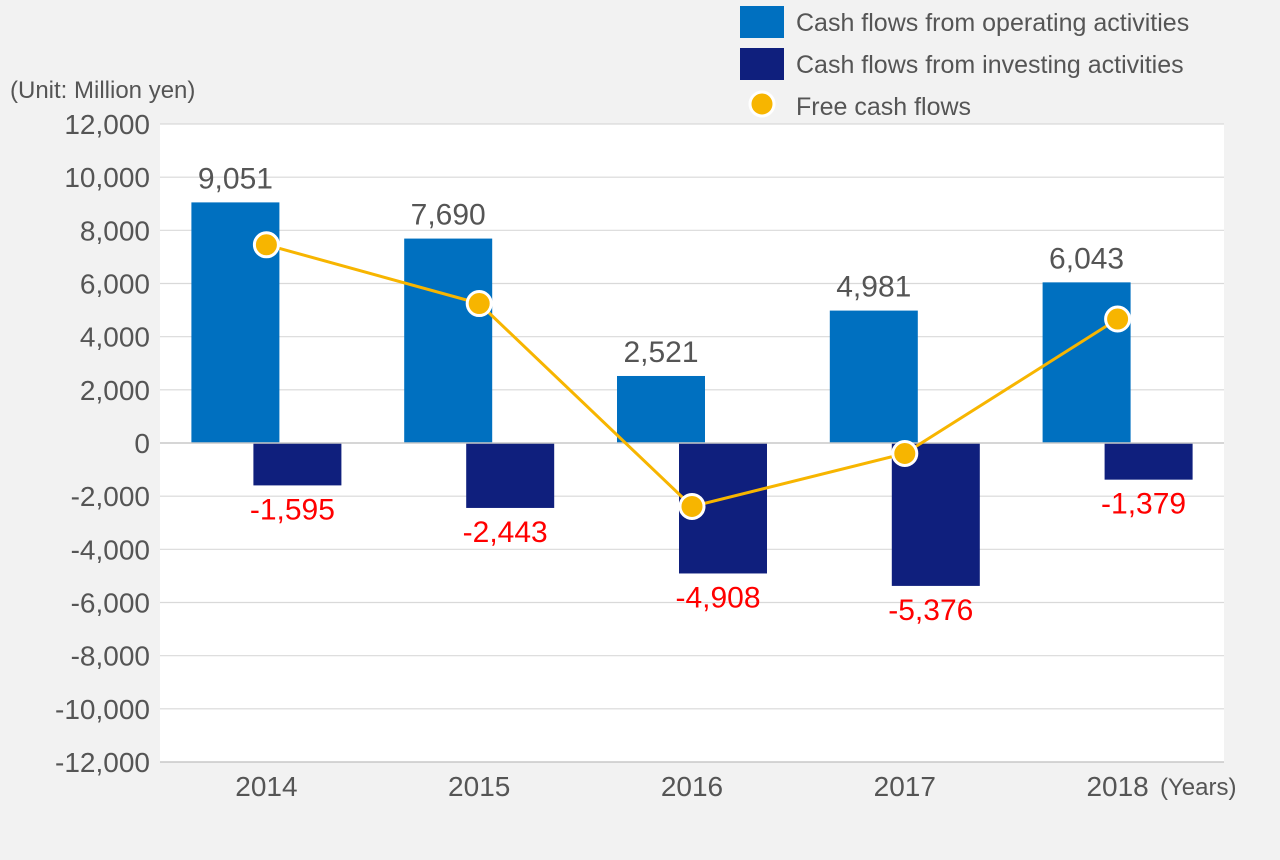 The height and width of the screenshot is (860, 1280). Describe the element at coordinates (1198, 787) in the screenshot. I see `x-unit-label: (Years)` at that location.